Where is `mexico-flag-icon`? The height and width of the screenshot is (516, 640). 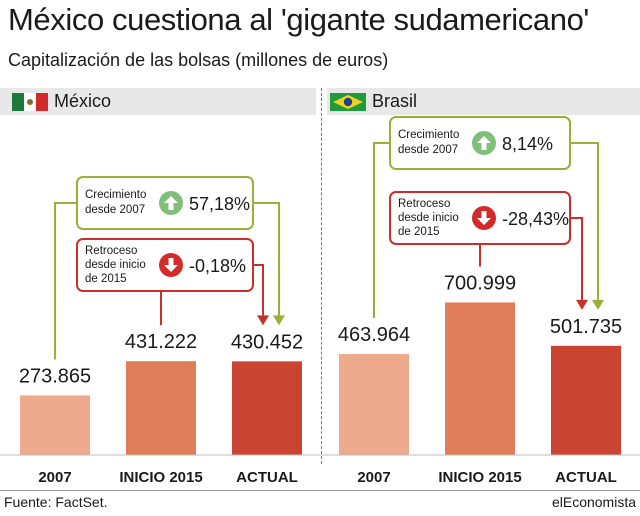 mexico-flag-icon is located at coordinates (30, 102).